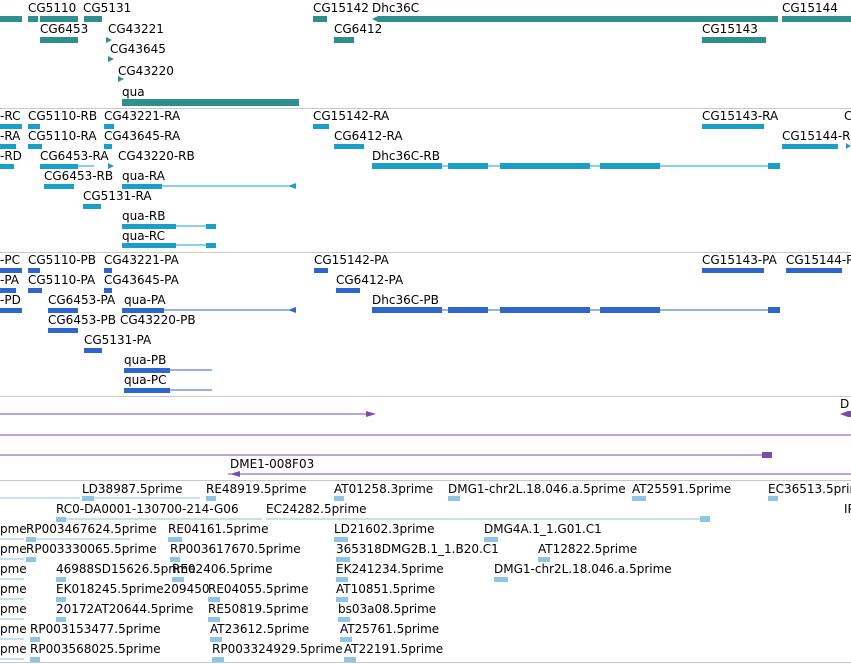 The height and width of the screenshot is (664, 851). Describe the element at coordinates (272, 464) in the screenshot. I see `cdna-label: DME1-008F03` at that location.